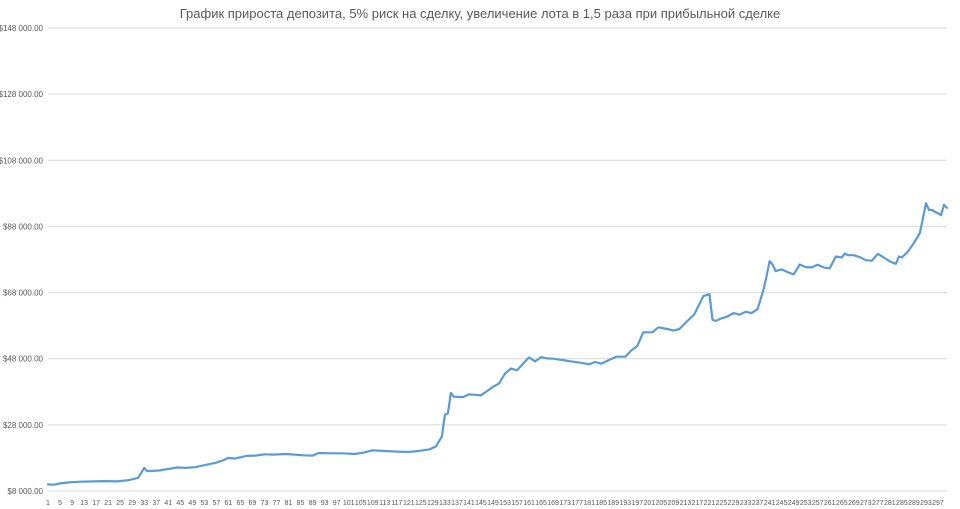 The image size is (960, 509). Describe the element at coordinates (890, 503) in the screenshot. I see `x-tick-label: 281` at that location.